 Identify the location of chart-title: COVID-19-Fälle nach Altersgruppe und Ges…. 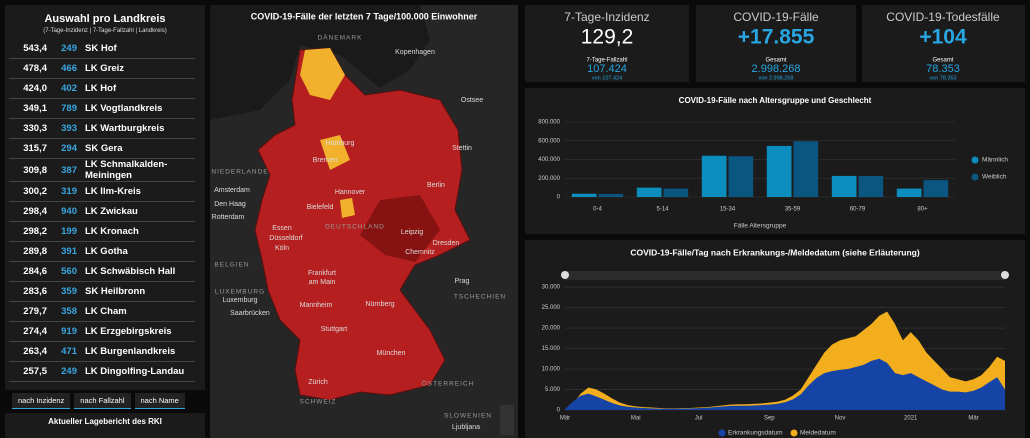
(775, 100).